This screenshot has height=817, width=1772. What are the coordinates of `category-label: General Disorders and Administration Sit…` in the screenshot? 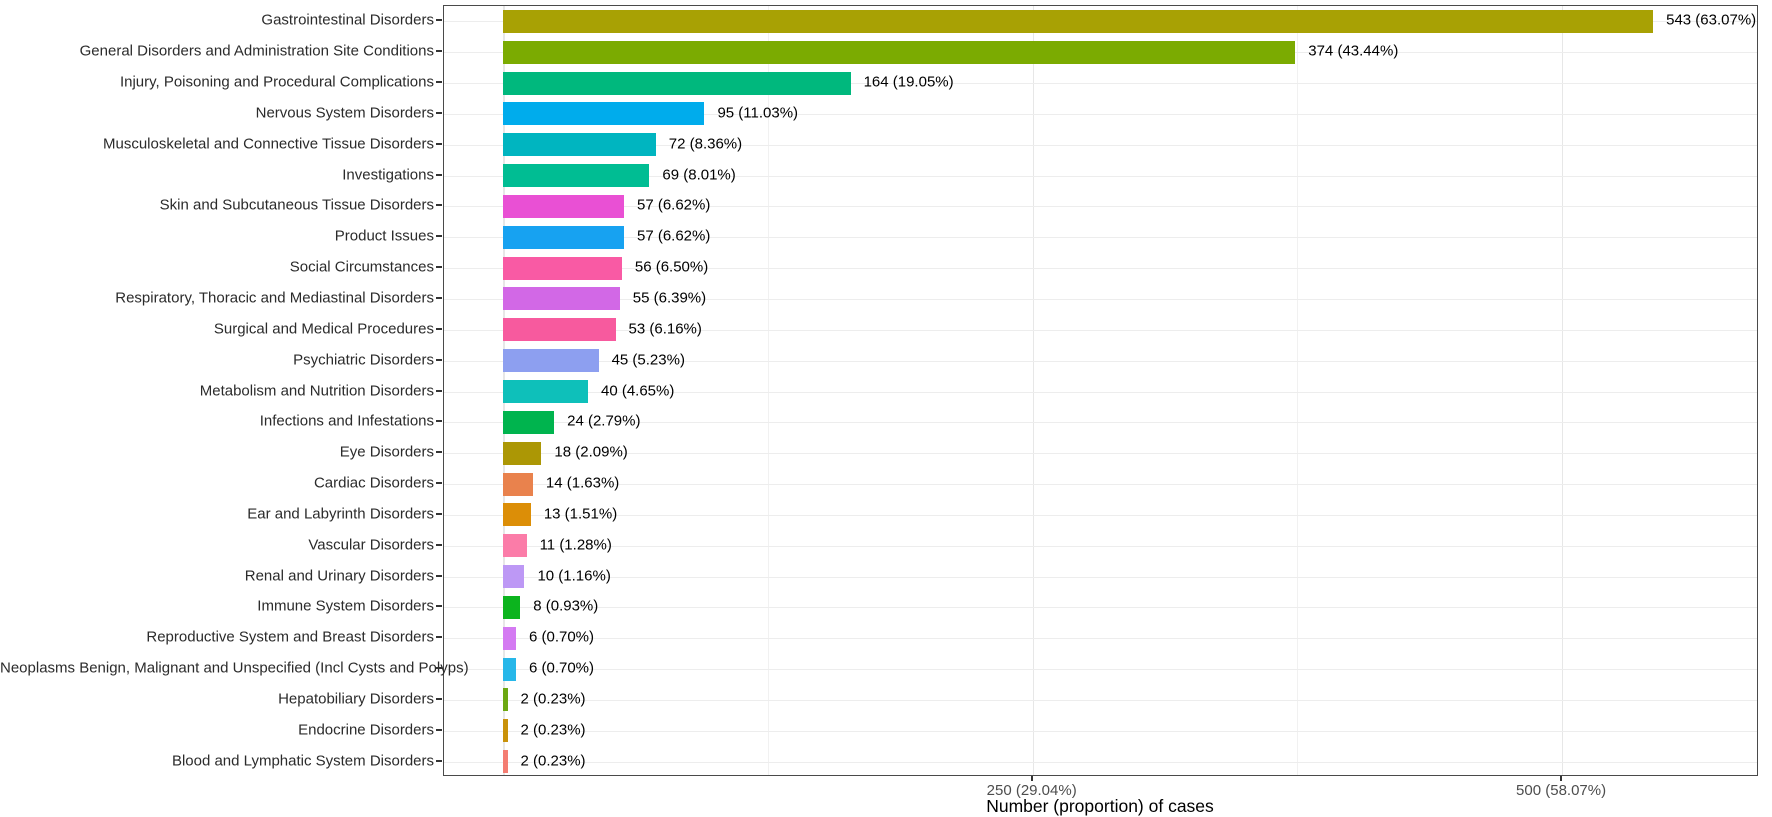 It's located at (256, 51).